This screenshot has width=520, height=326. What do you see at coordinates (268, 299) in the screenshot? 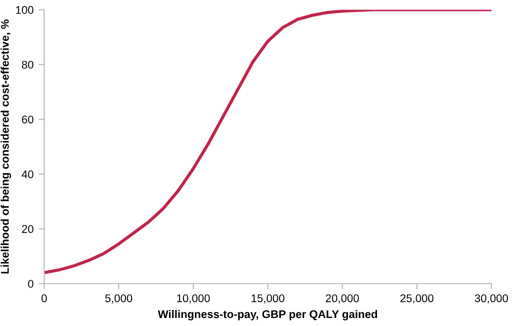
I see `x-tick-label: 15,000` at bounding box center [268, 299].